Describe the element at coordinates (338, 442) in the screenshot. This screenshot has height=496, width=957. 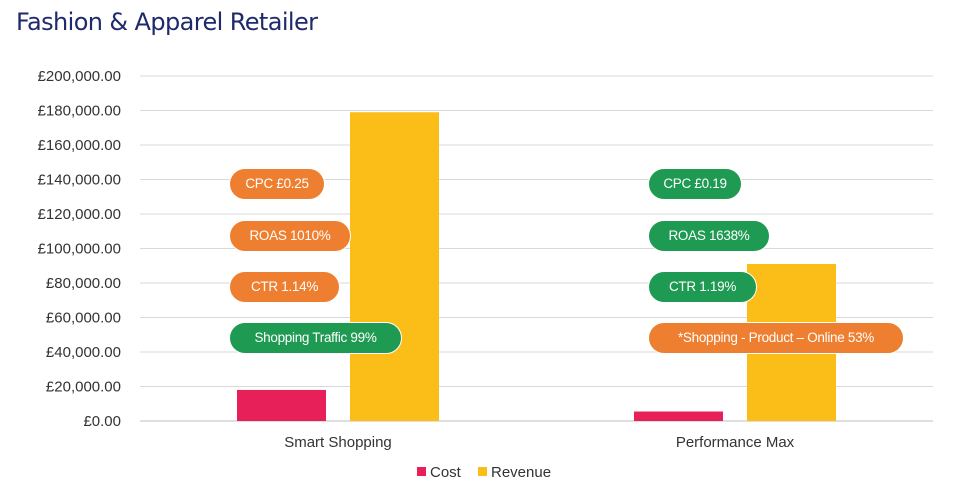
I see `x-tick-label: Smart Shopping` at that location.